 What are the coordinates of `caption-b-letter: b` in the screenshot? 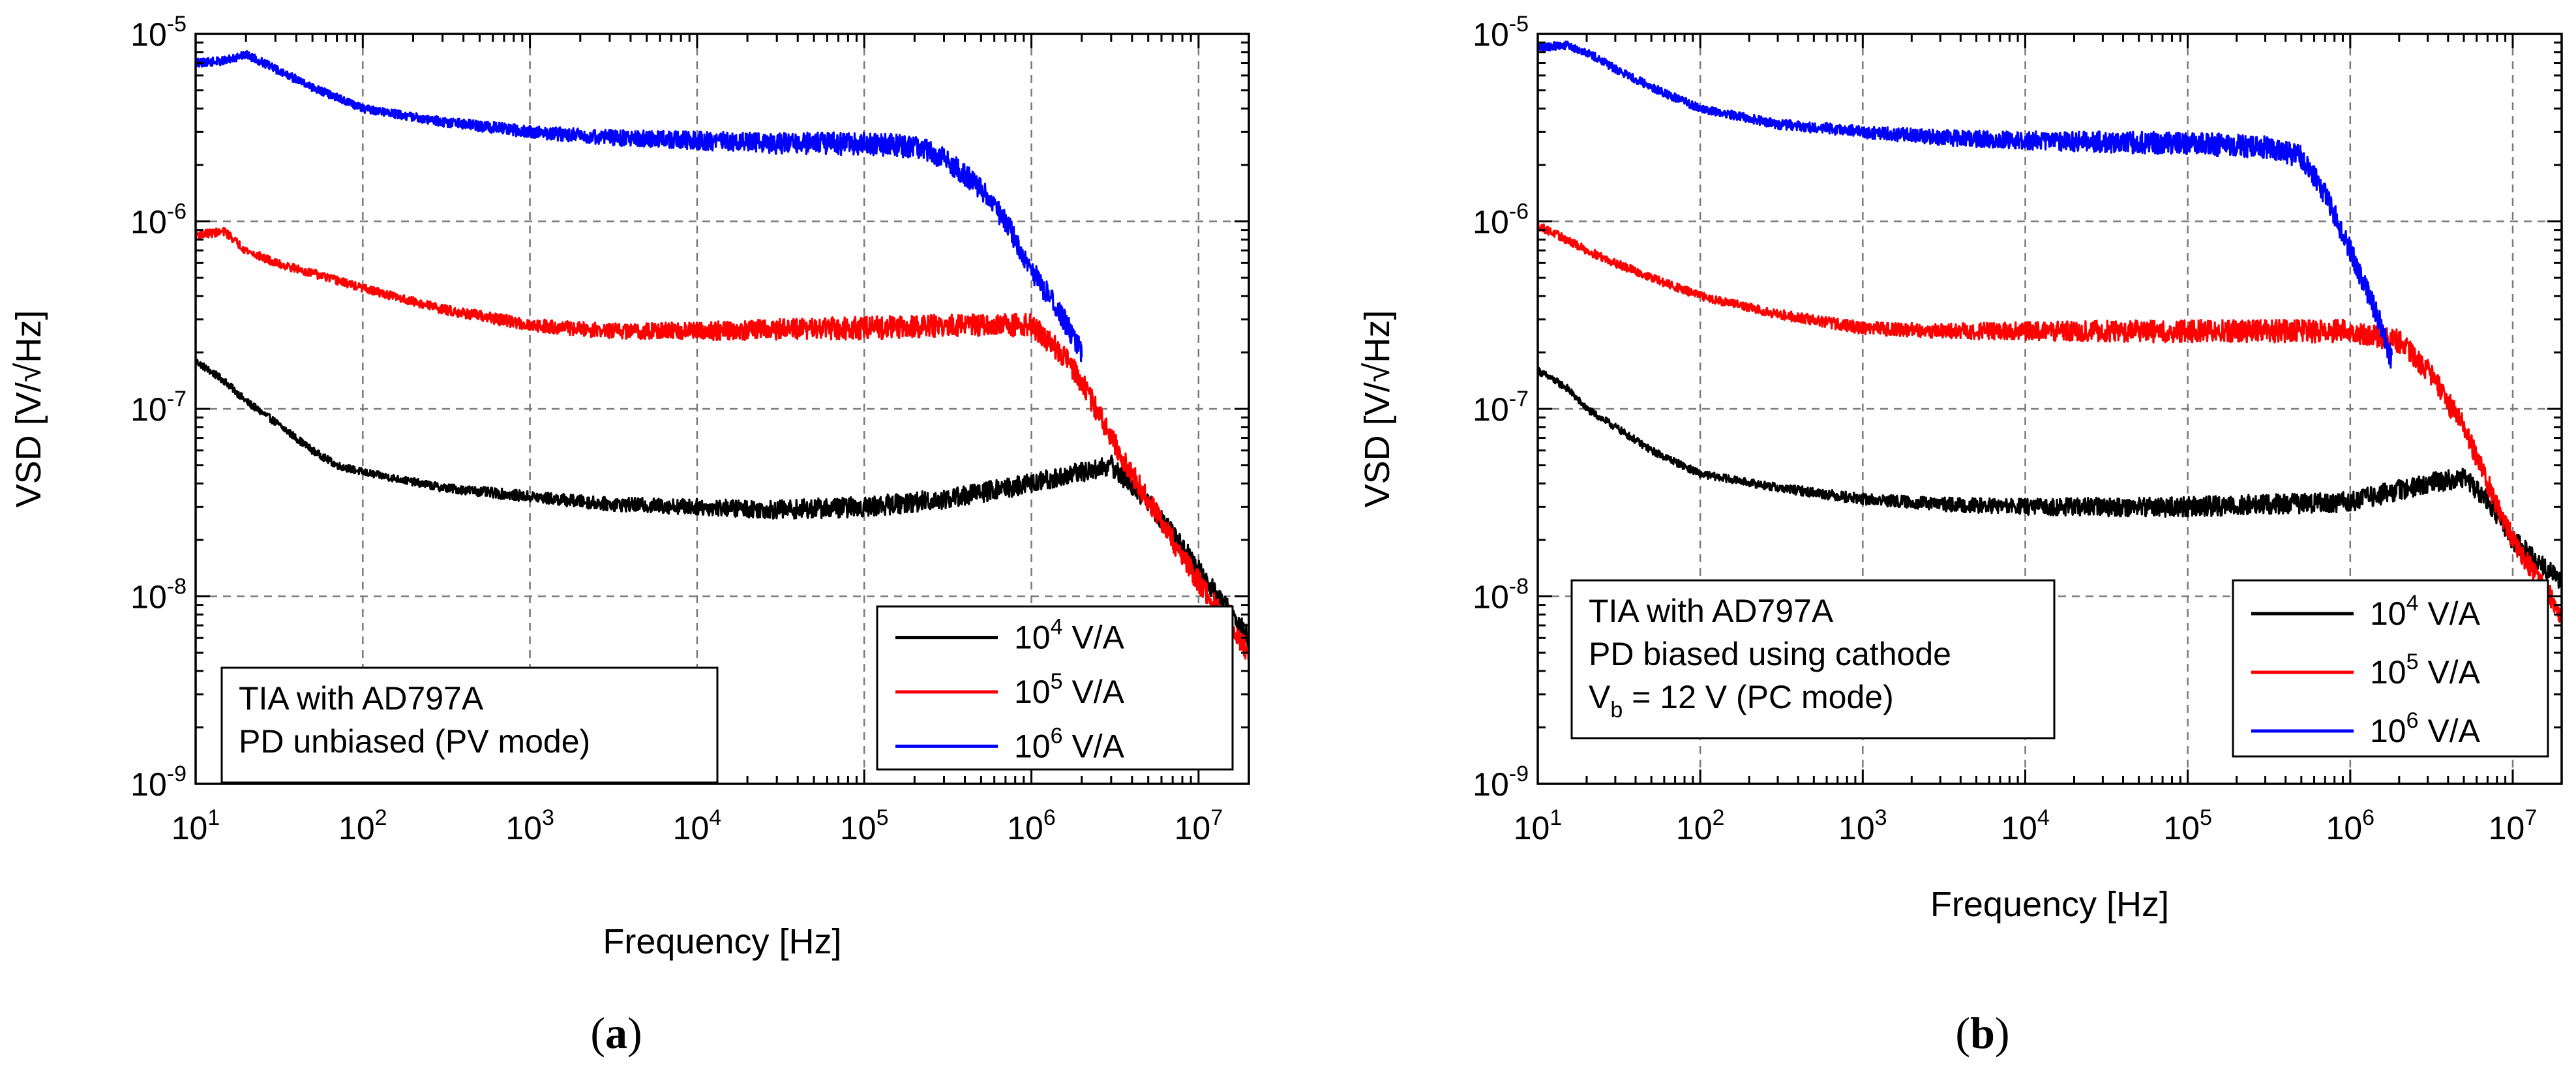 It's located at (1982, 1033).